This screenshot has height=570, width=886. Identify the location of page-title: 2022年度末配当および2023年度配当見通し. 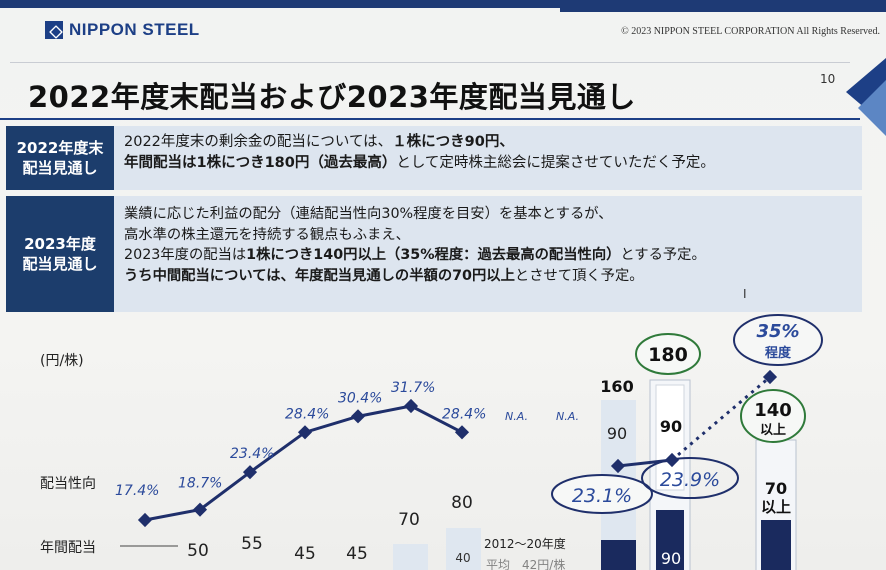
(332, 97).